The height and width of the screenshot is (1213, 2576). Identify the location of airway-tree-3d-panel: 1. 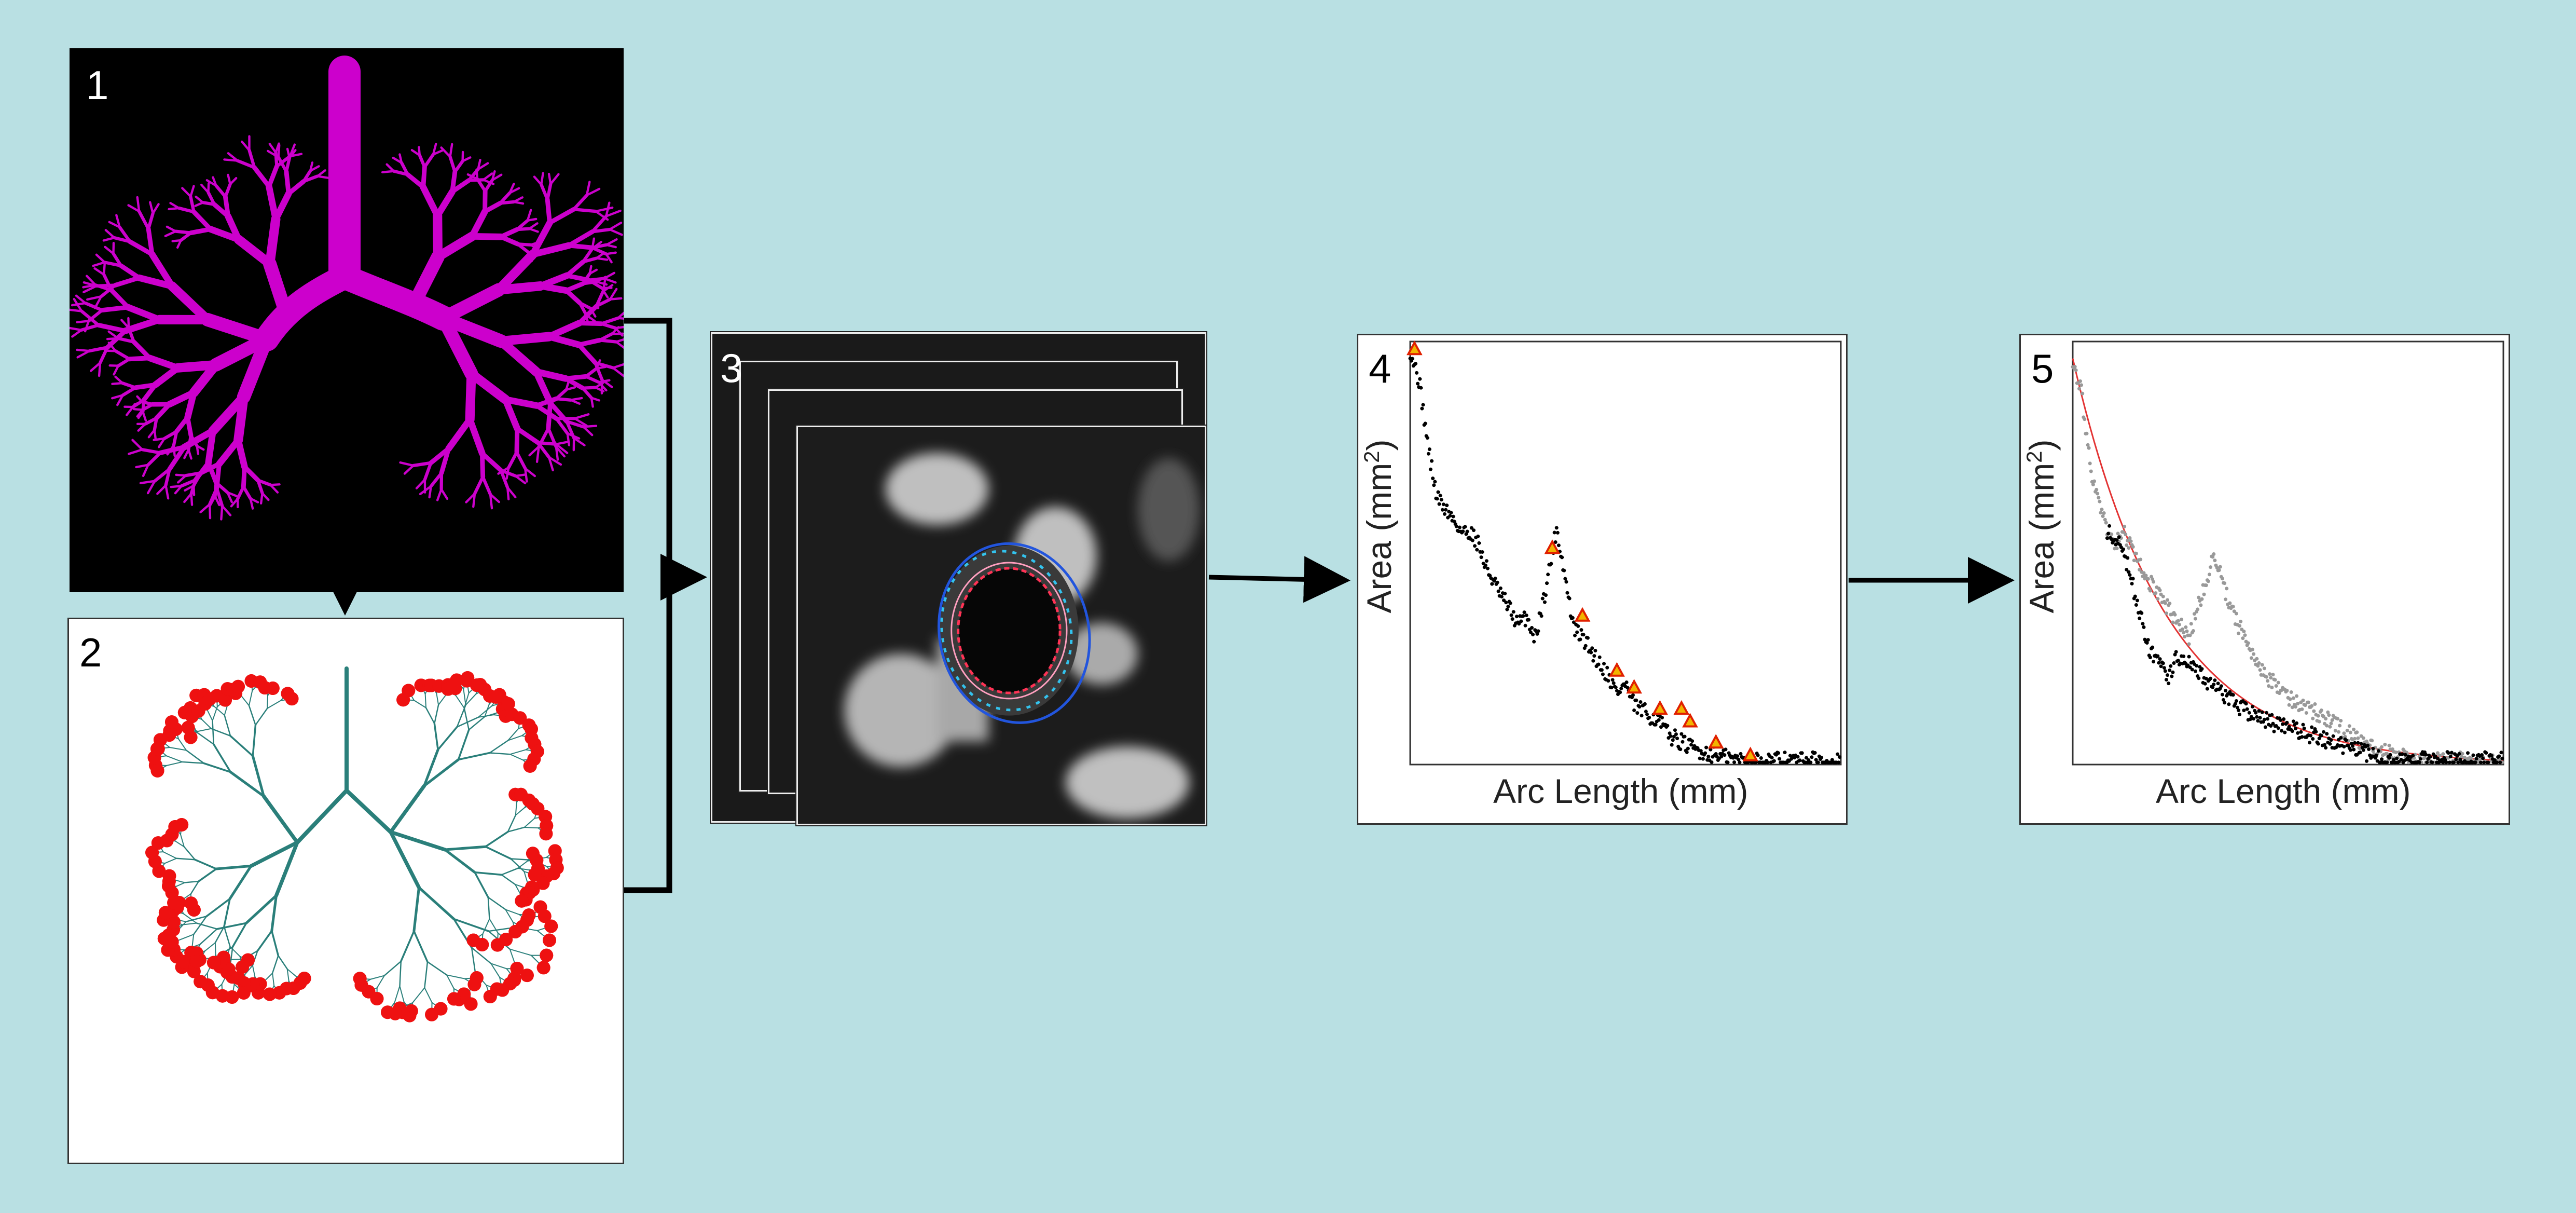
(347, 320).